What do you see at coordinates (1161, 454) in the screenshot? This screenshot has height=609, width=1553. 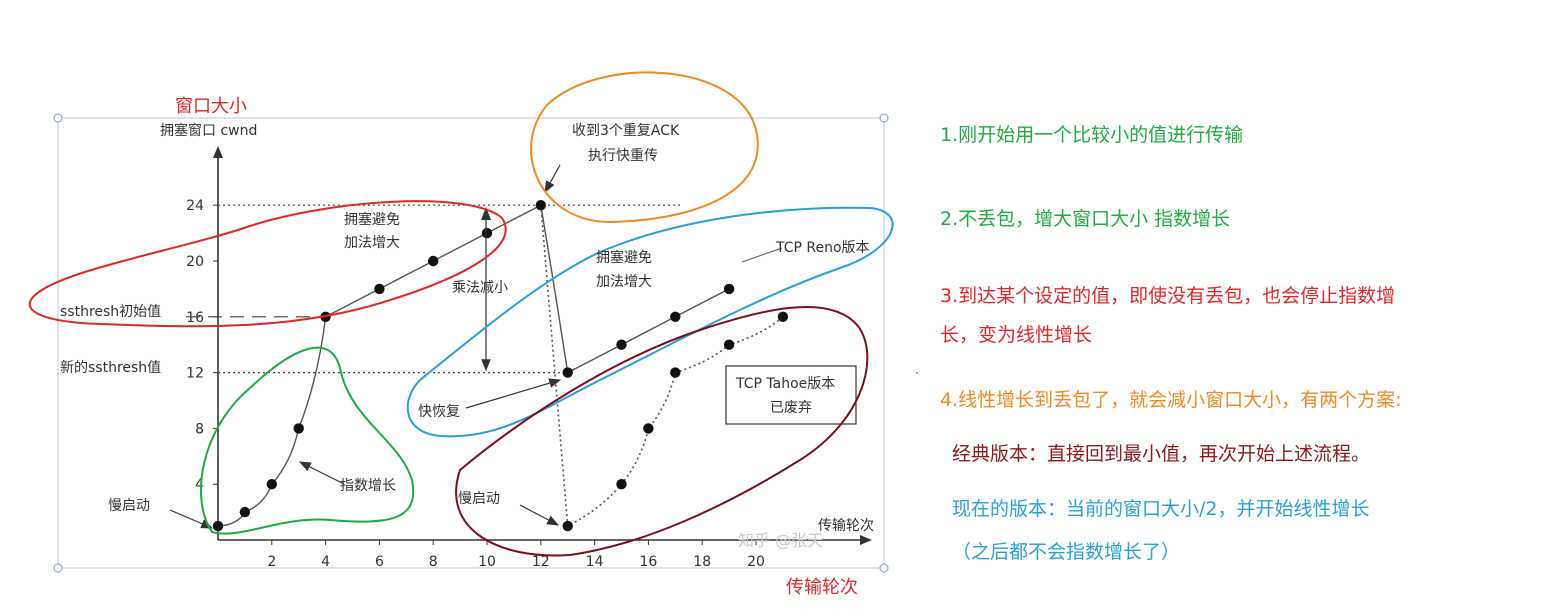 I see `note-classic-version: 经典版本：直接回到最小值，再次开始上述流程。` at bounding box center [1161, 454].